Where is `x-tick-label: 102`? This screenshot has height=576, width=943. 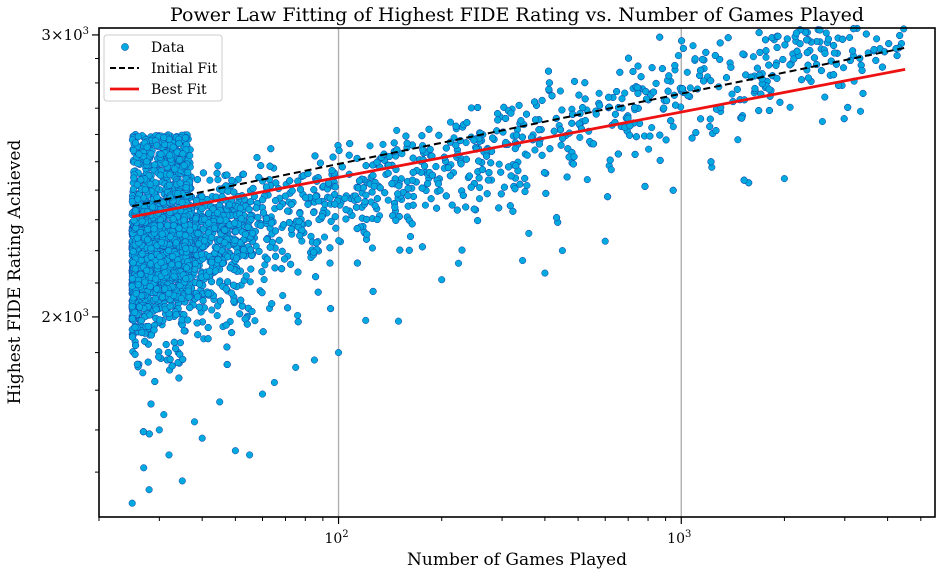 x-tick-label: 102 is located at coordinates (336, 538).